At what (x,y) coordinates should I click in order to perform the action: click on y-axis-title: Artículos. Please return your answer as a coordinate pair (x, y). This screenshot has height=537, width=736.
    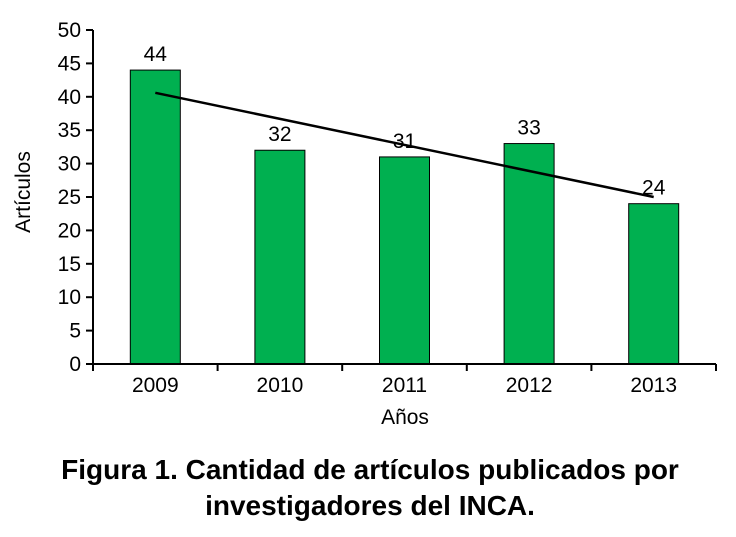
    Looking at the image, I should click on (23, 192).